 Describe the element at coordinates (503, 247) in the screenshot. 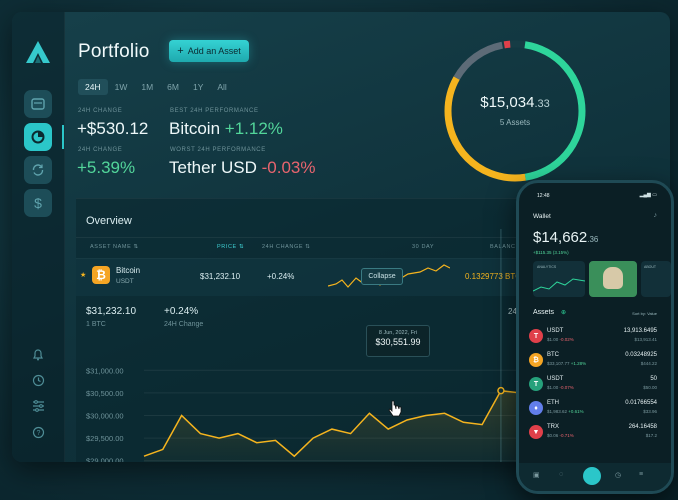

I see `col-balance: BALANC` at that location.